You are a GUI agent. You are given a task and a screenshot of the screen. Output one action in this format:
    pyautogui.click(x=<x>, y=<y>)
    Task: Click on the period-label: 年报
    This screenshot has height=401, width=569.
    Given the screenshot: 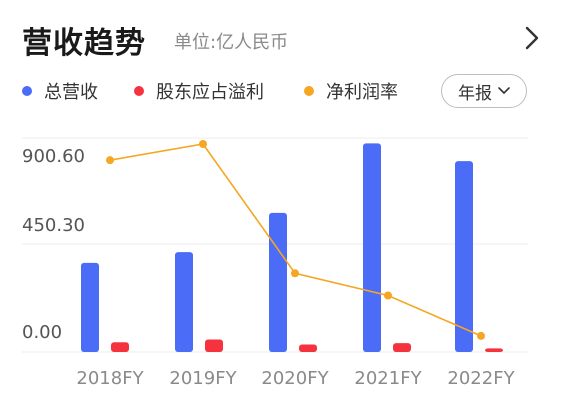 What is the action you would take?
    pyautogui.click(x=475, y=93)
    